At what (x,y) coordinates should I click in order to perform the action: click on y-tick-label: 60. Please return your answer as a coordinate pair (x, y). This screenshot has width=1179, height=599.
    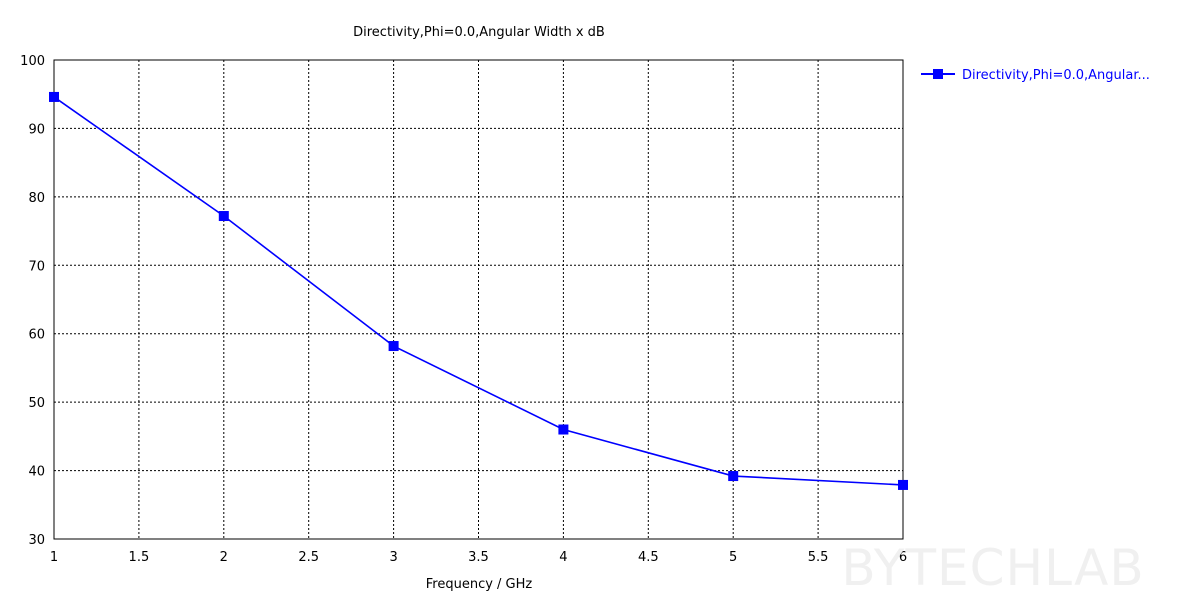
    Looking at the image, I should click on (36, 335).